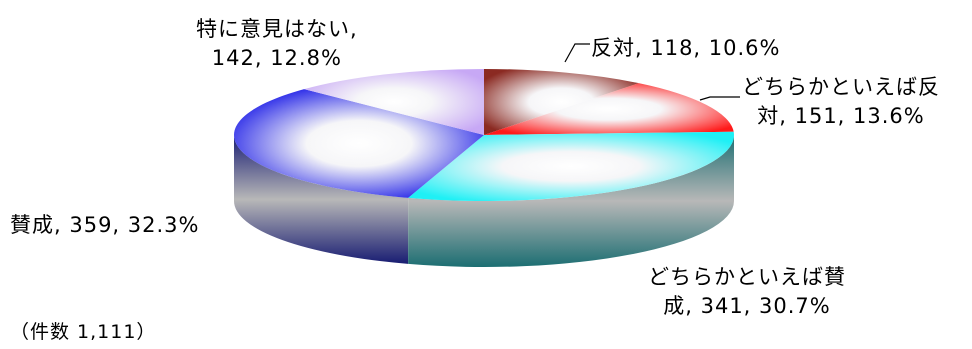 The width and height of the screenshot is (972, 349). I want to click on label-hantai-text: 反対, 118, 10.6%, so click(686, 48).